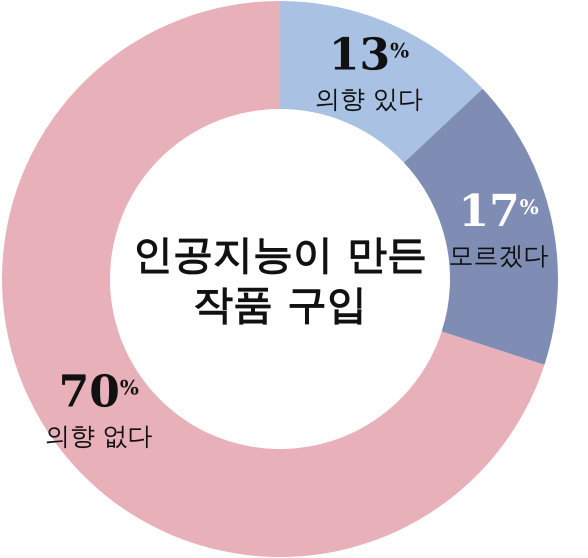  What do you see at coordinates (368, 99) in the screenshot?
I see `slice-label: 의향 있다` at bounding box center [368, 99].